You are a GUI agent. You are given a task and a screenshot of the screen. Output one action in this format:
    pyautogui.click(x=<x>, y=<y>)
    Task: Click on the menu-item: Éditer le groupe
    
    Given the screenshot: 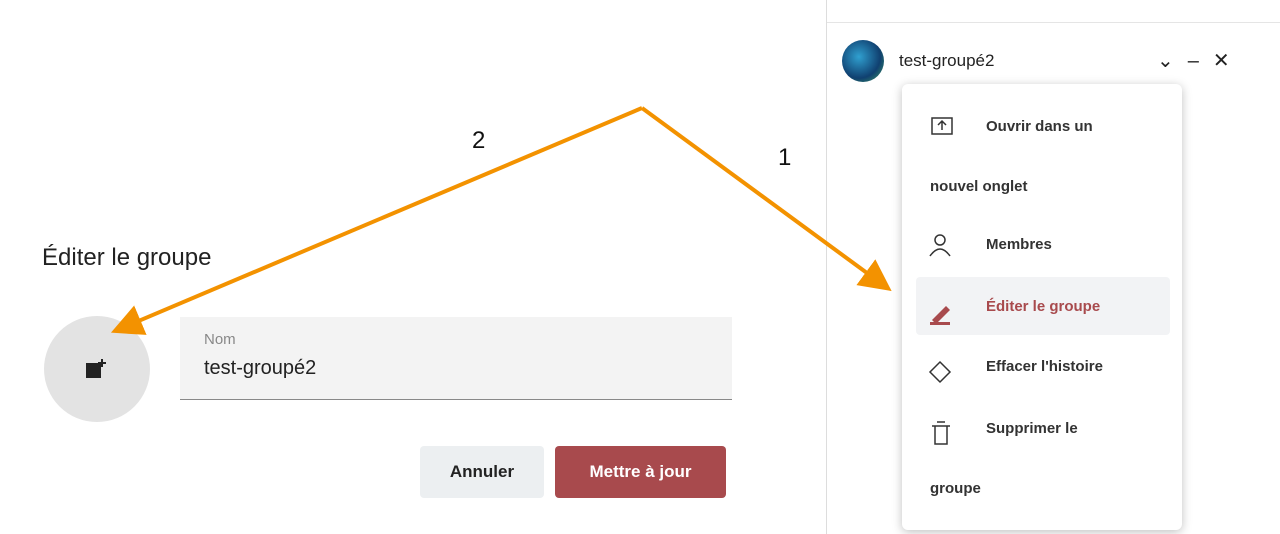 What is the action you would take?
    pyautogui.click(x=1043, y=306)
    